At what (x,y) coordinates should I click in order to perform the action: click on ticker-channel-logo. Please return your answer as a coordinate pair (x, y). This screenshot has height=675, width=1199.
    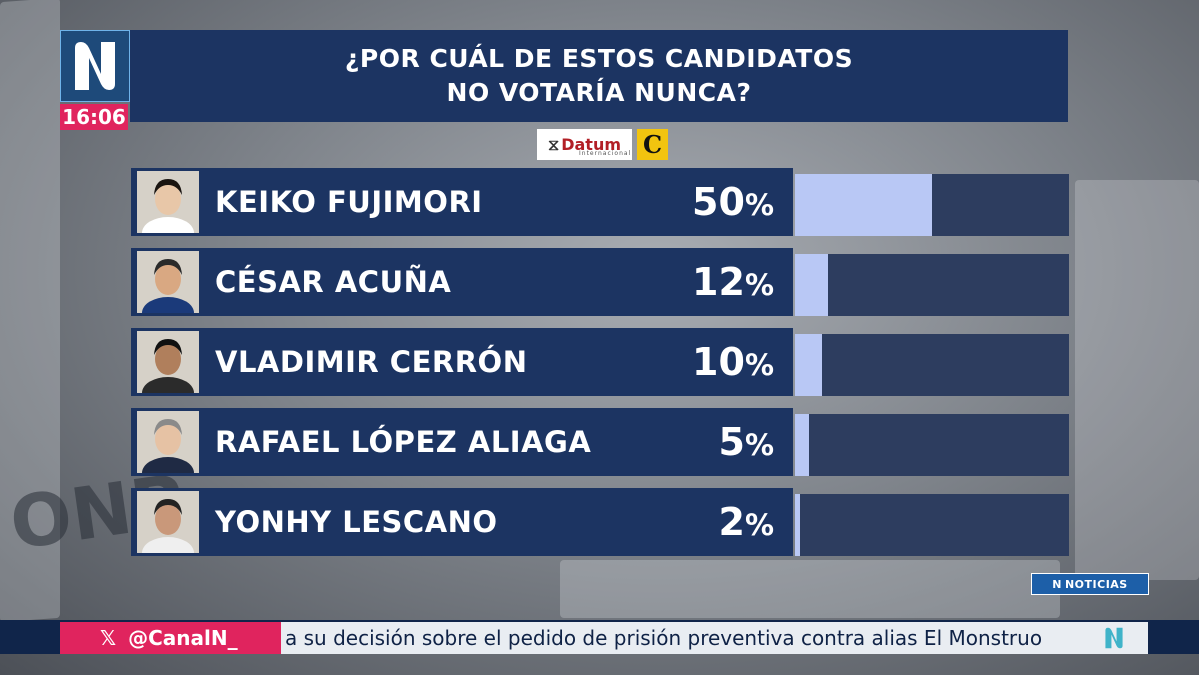
    Looking at the image, I should click on (1114, 638).